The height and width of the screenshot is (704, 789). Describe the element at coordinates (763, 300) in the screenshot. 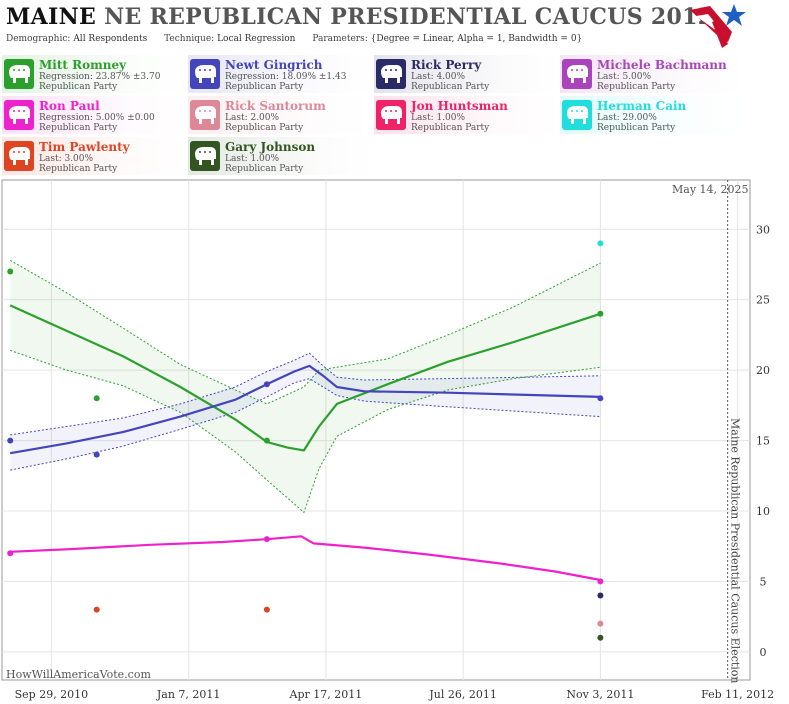

I see `y-tick-label: 25` at that location.